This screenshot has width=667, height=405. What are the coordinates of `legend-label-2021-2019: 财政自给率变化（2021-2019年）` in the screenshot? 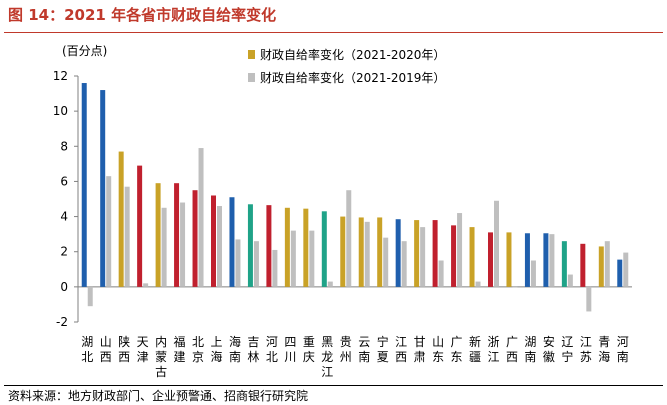 It's located at (352, 77).